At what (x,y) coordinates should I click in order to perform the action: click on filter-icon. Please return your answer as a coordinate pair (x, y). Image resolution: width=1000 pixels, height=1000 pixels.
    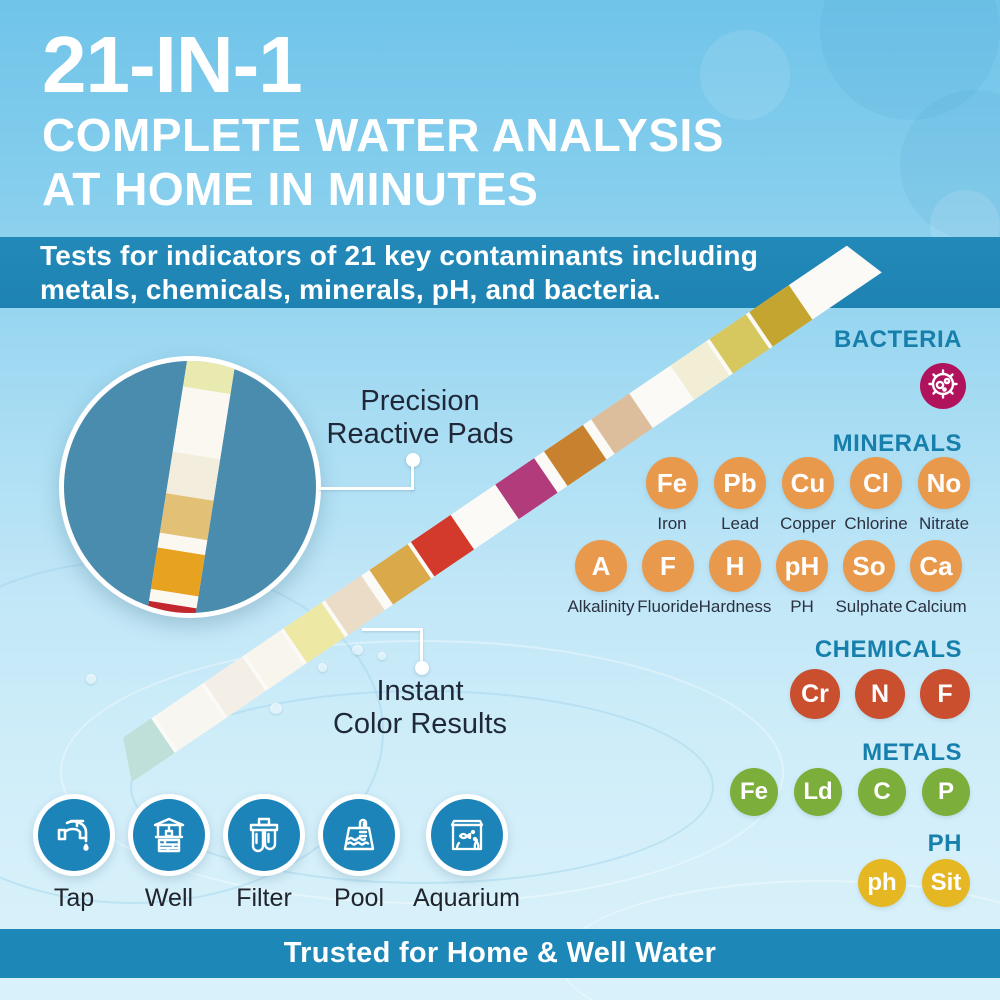
    Looking at the image, I should click on (264, 835).